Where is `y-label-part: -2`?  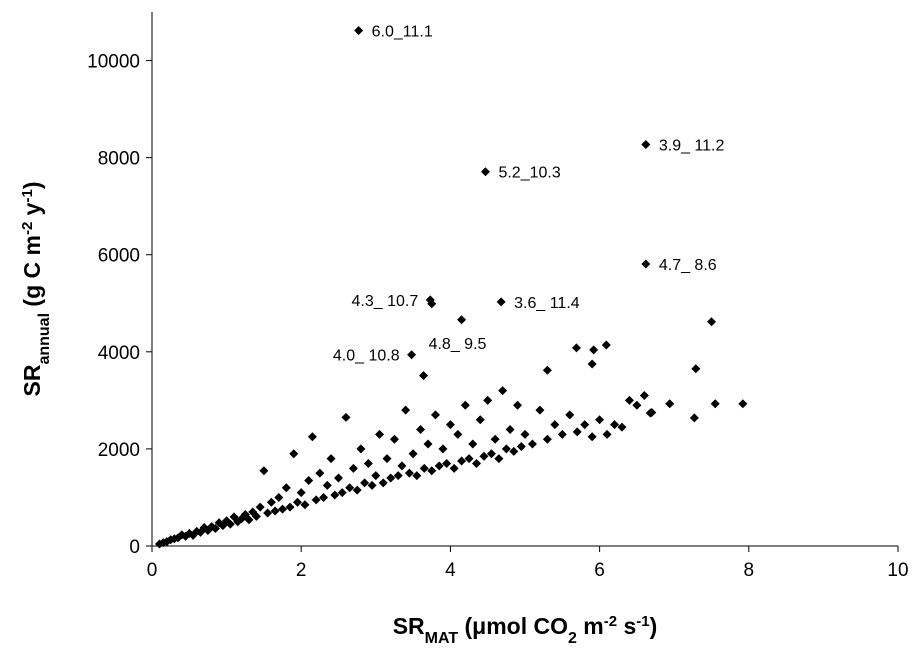
y-label-part: -2 is located at coordinates (27, 228).